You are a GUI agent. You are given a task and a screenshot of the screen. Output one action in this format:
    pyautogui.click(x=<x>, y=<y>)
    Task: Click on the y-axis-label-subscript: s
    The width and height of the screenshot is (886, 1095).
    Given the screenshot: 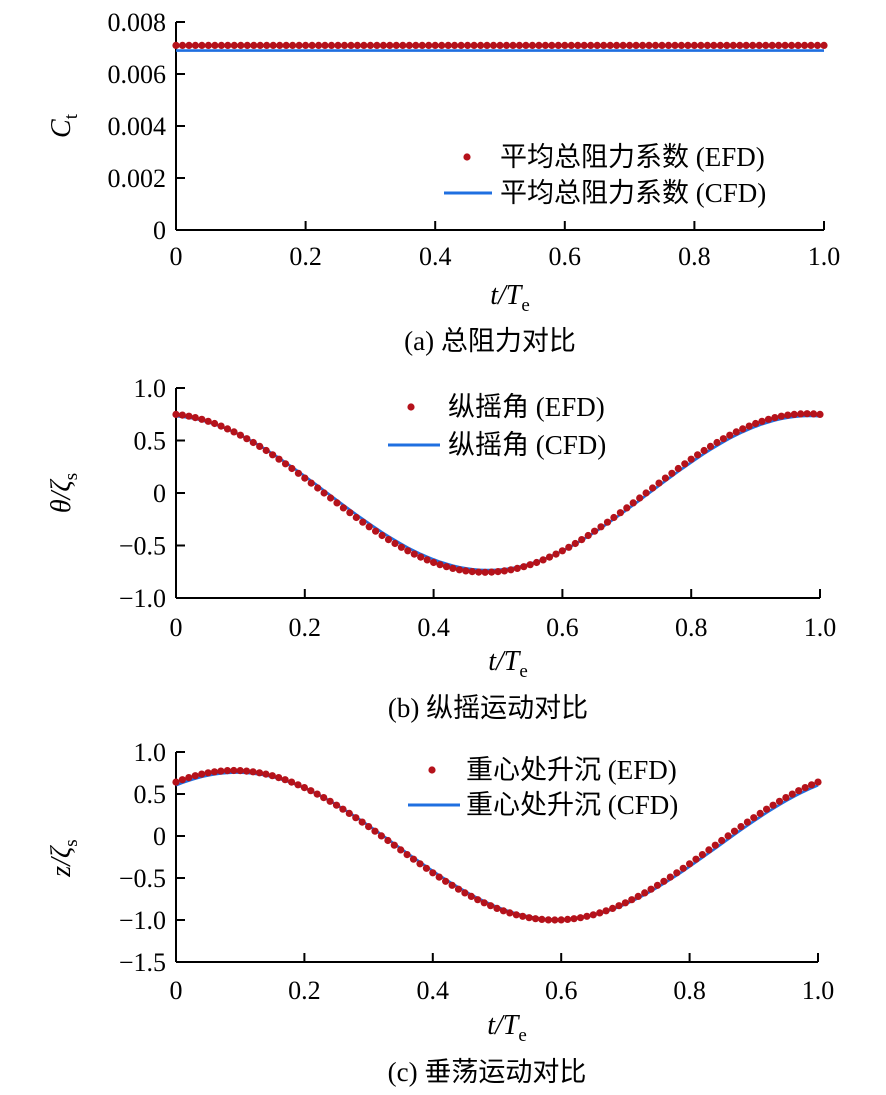 What is the action you would take?
    pyautogui.click(x=71, y=842)
    